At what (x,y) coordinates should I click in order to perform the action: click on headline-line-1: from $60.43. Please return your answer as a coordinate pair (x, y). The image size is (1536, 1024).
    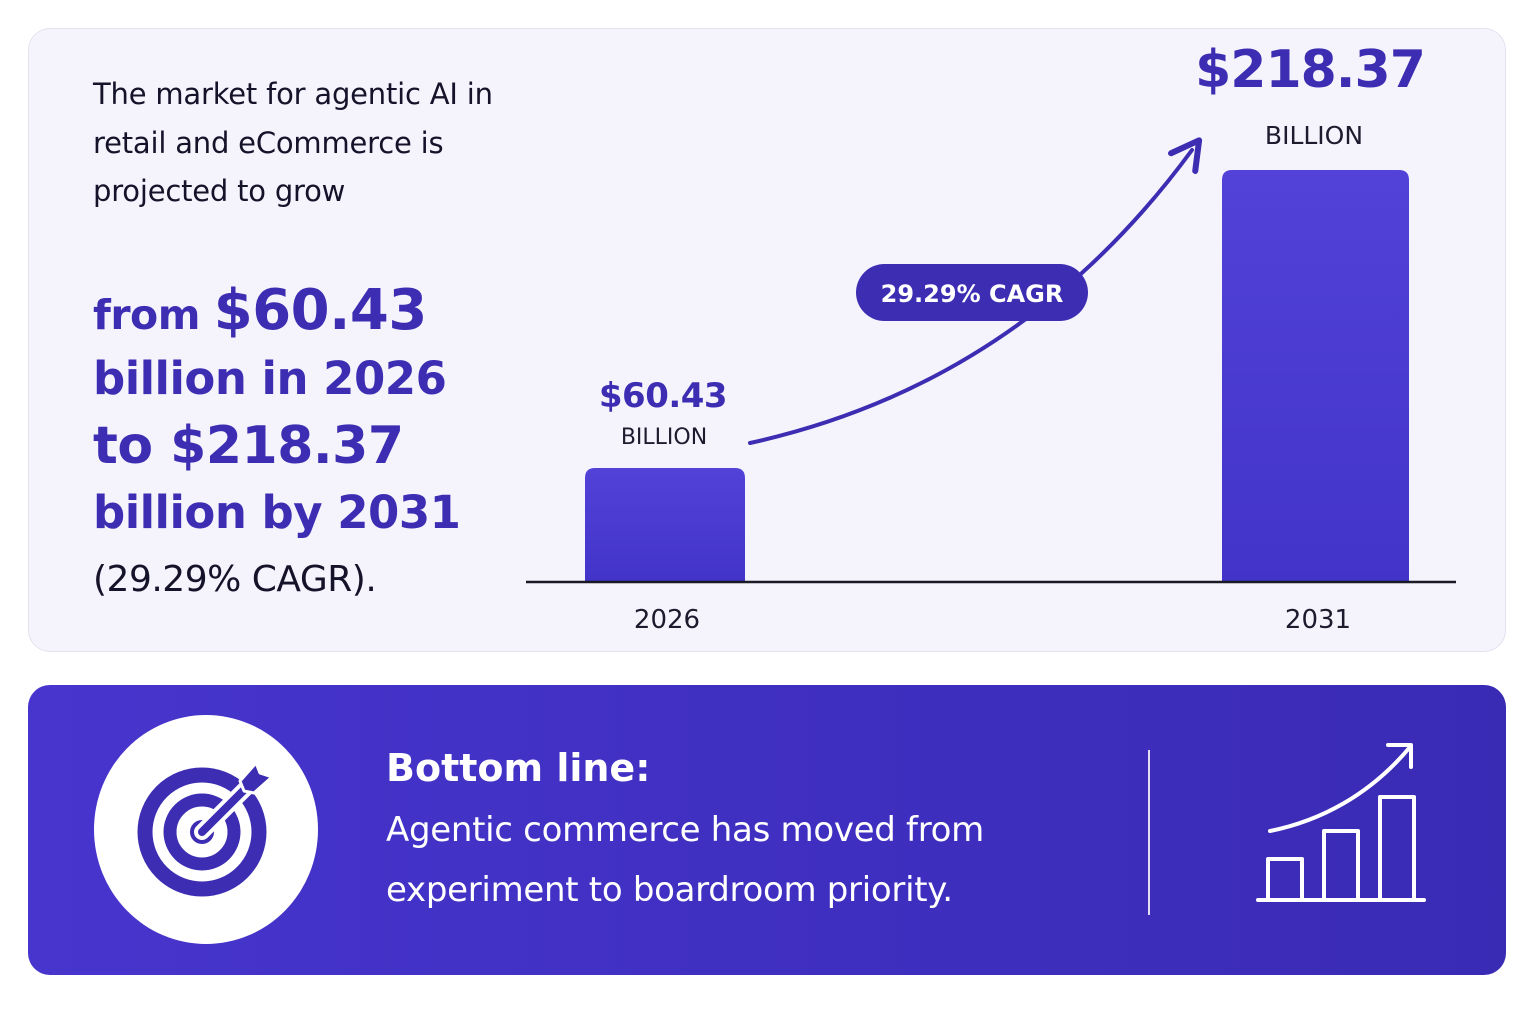
    Looking at the image, I should click on (313, 311).